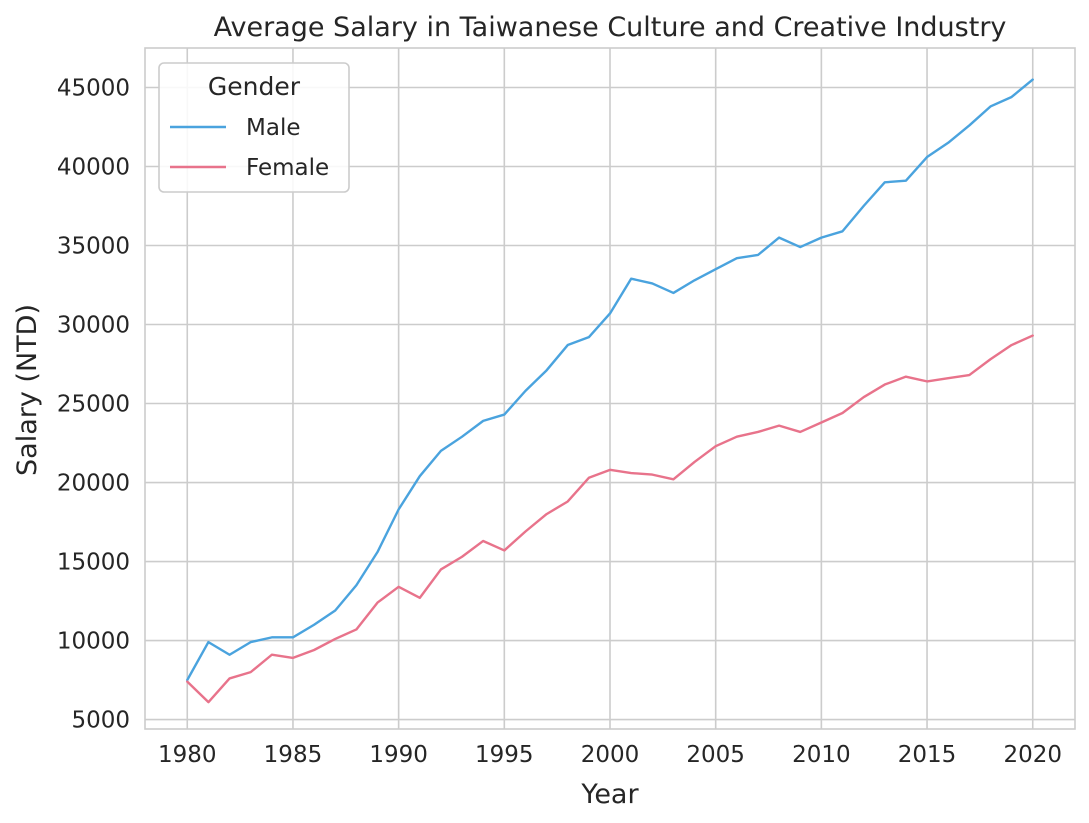 This screenshot has width=1089, height=823. Describe the element at coordinates (273, 128) in the screenshot. I see `legend-label-male: Male` at that location.